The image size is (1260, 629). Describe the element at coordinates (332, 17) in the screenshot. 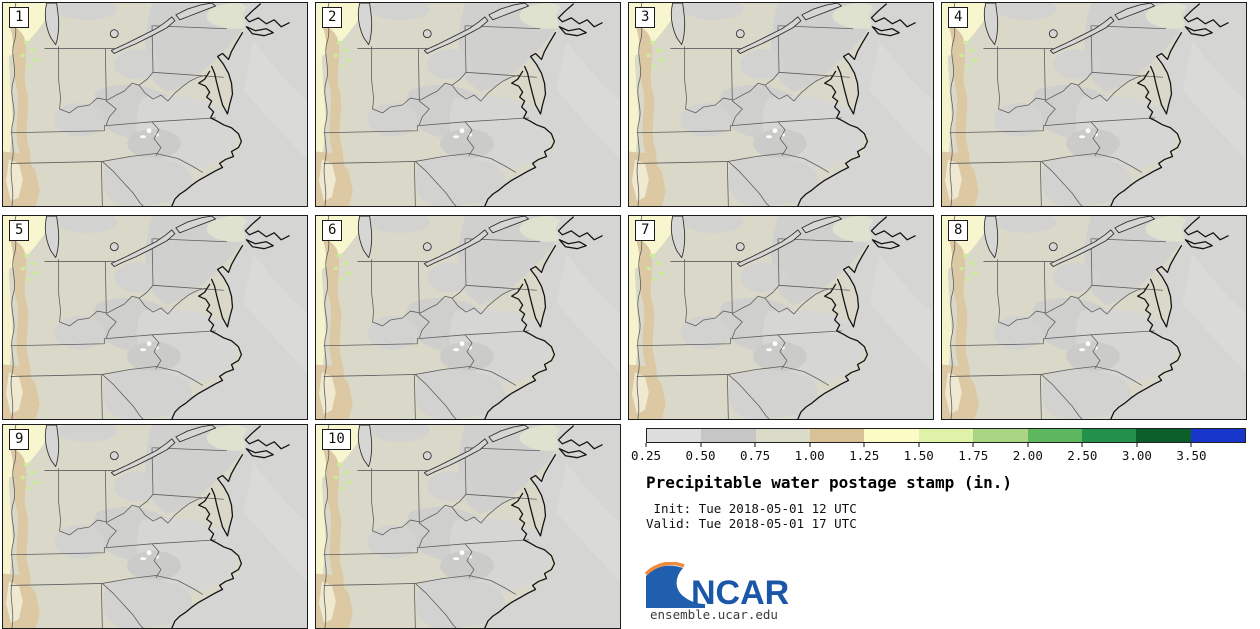

I see `member-number-badge: 2` at that location.